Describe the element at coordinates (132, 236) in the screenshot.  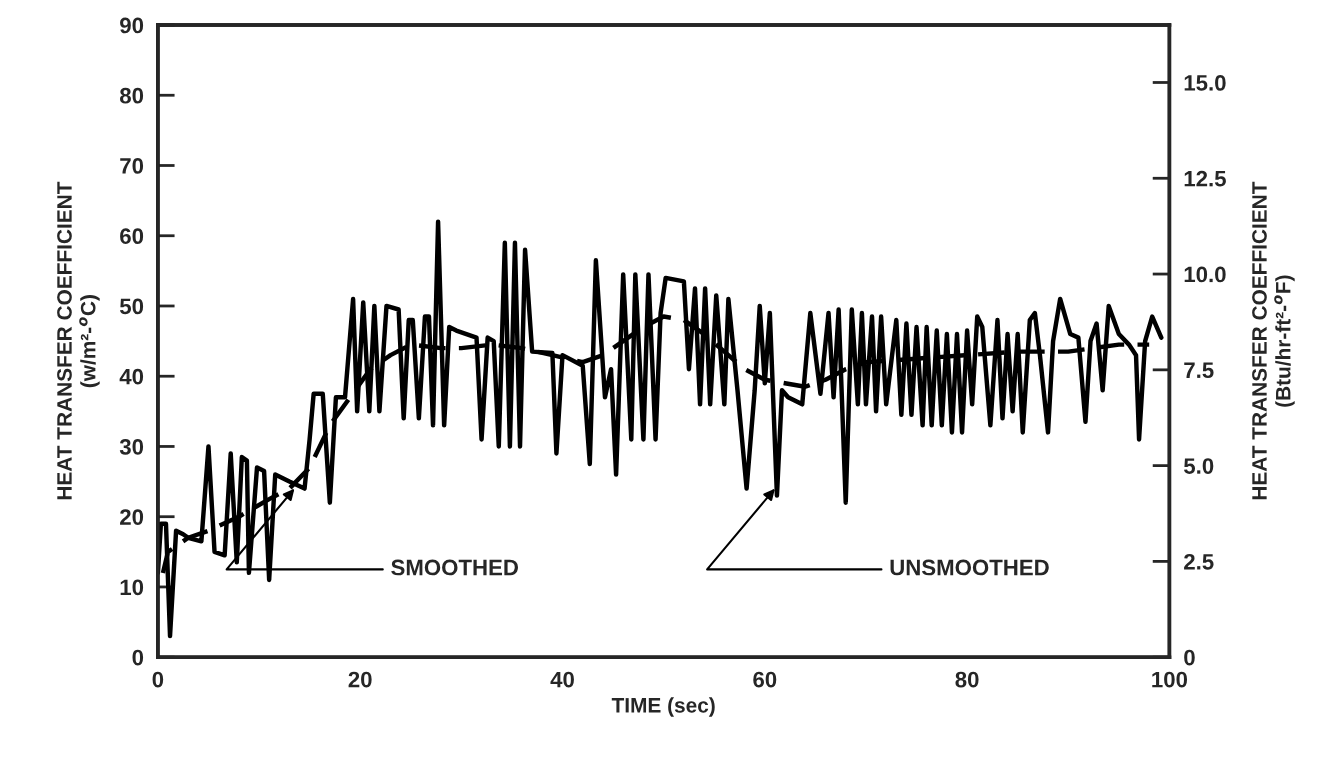
I see `y-tick-label: 60` at that location.